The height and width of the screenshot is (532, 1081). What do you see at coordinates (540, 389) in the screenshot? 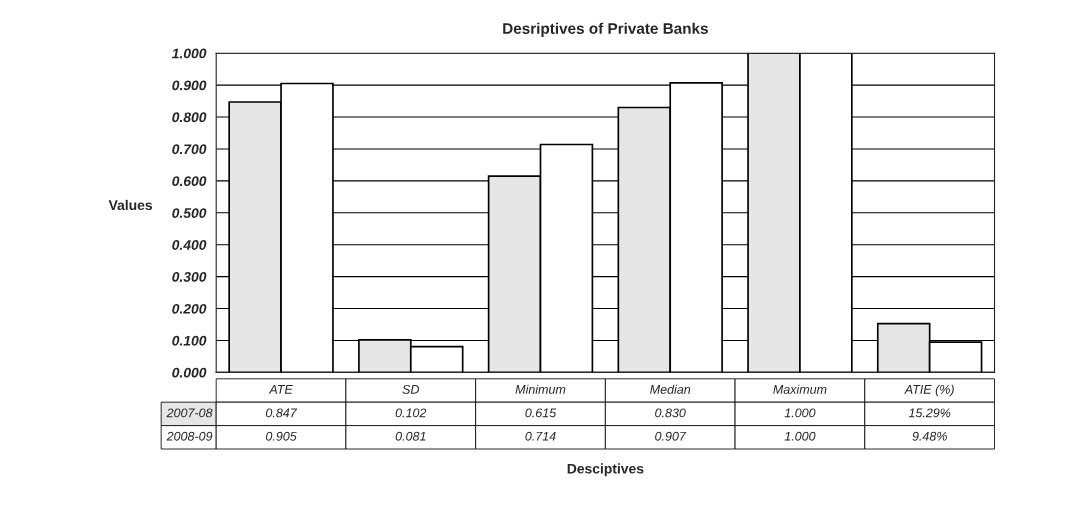
I see `x-tick-label: Minimum` at bounding box center [540, 389].